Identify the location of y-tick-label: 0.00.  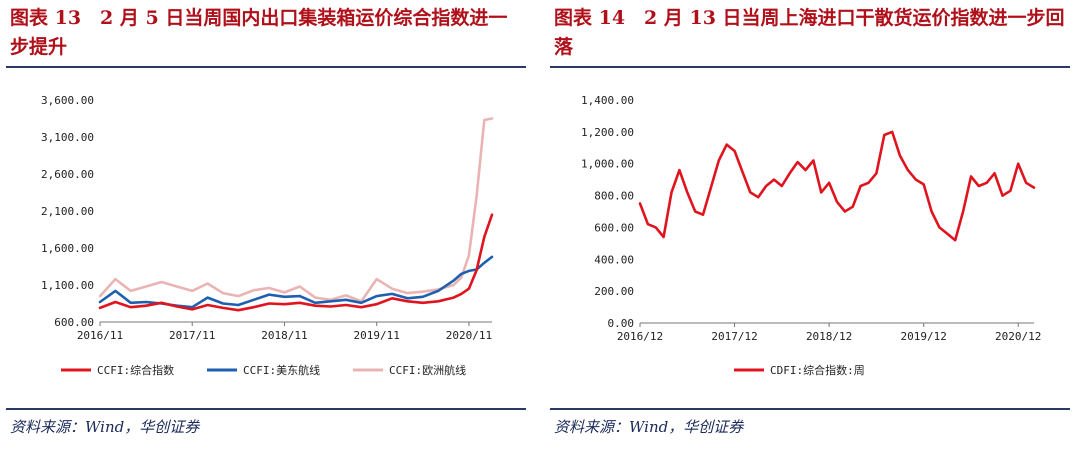
(621, 323).